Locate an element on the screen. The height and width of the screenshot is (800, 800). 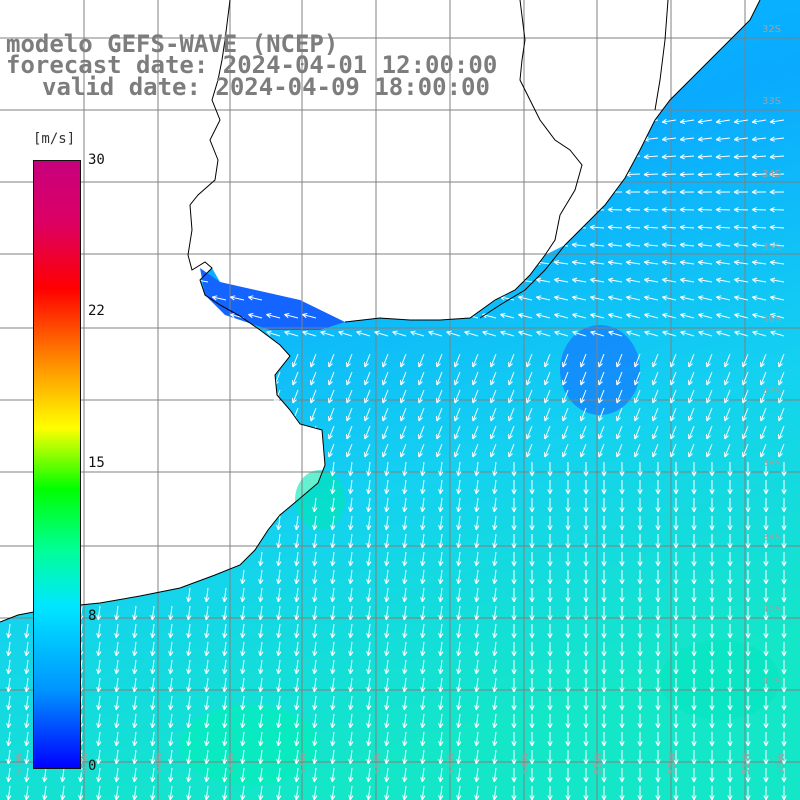
lon-label: 59W is located at coordinates (159, 763).